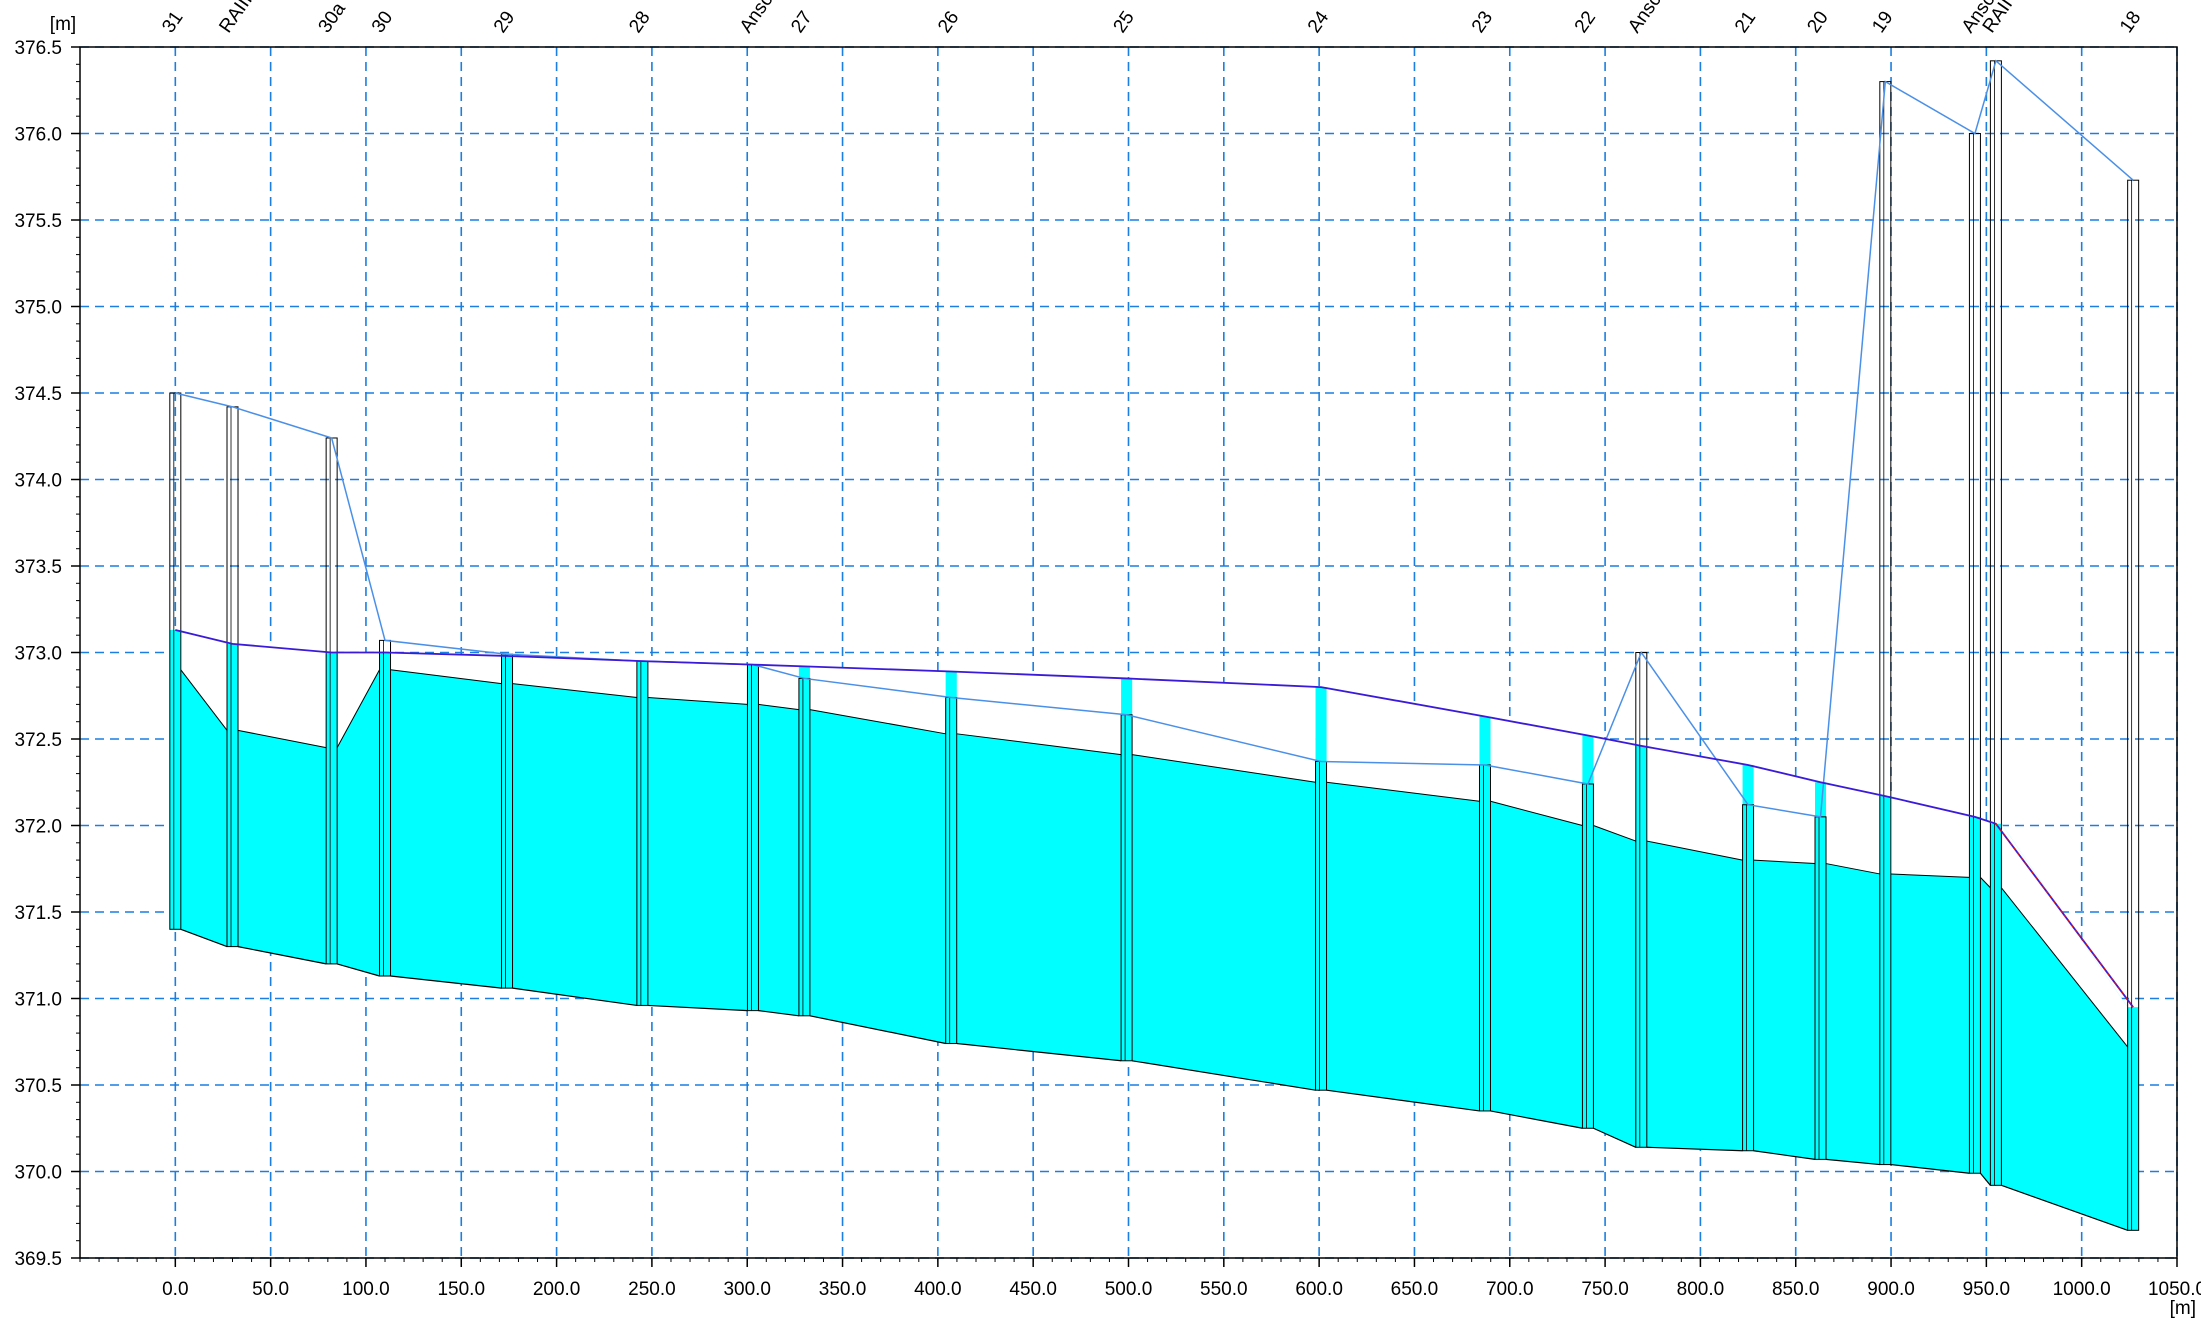  Describe the element at coordinates (652, 1289) in the screenshot. I see `x-tick-label: 250.0` at that location.